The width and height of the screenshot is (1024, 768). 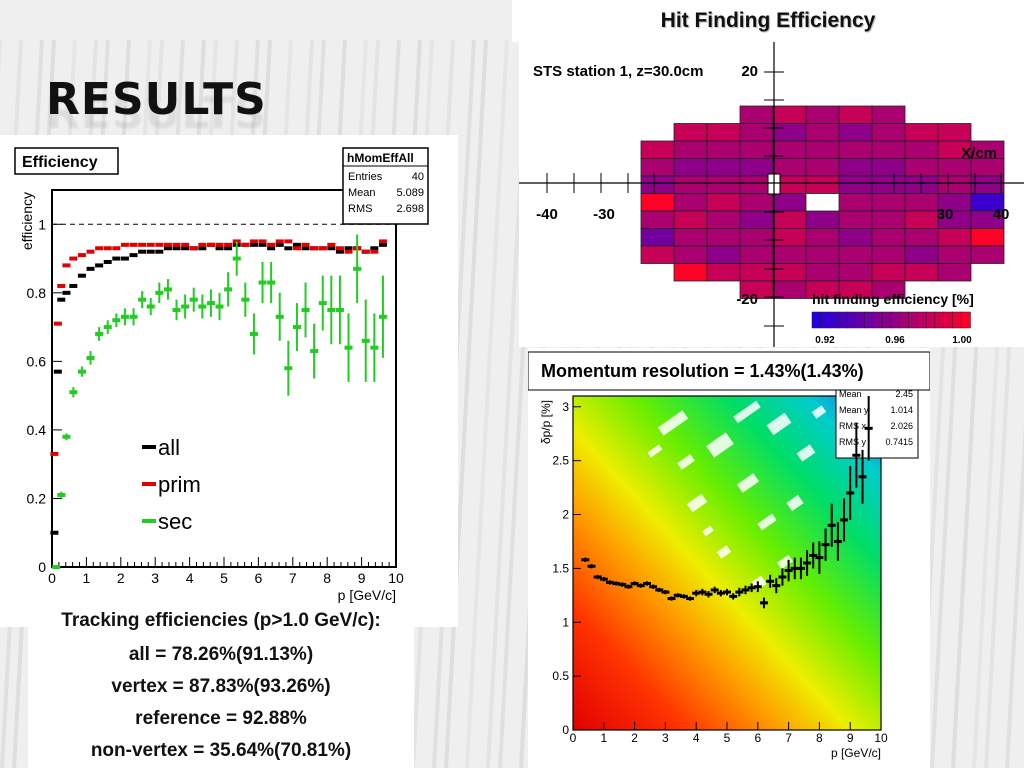 I want to click on x-tick-label: 7, so click(x=293, y=578).